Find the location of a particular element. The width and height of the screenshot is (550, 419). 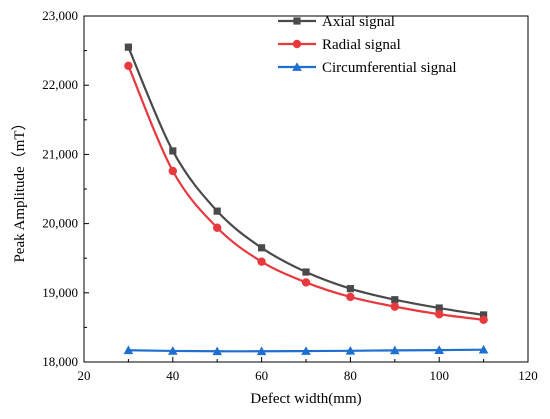

legend-label: Axial signal is located at coordinates (358, 22).